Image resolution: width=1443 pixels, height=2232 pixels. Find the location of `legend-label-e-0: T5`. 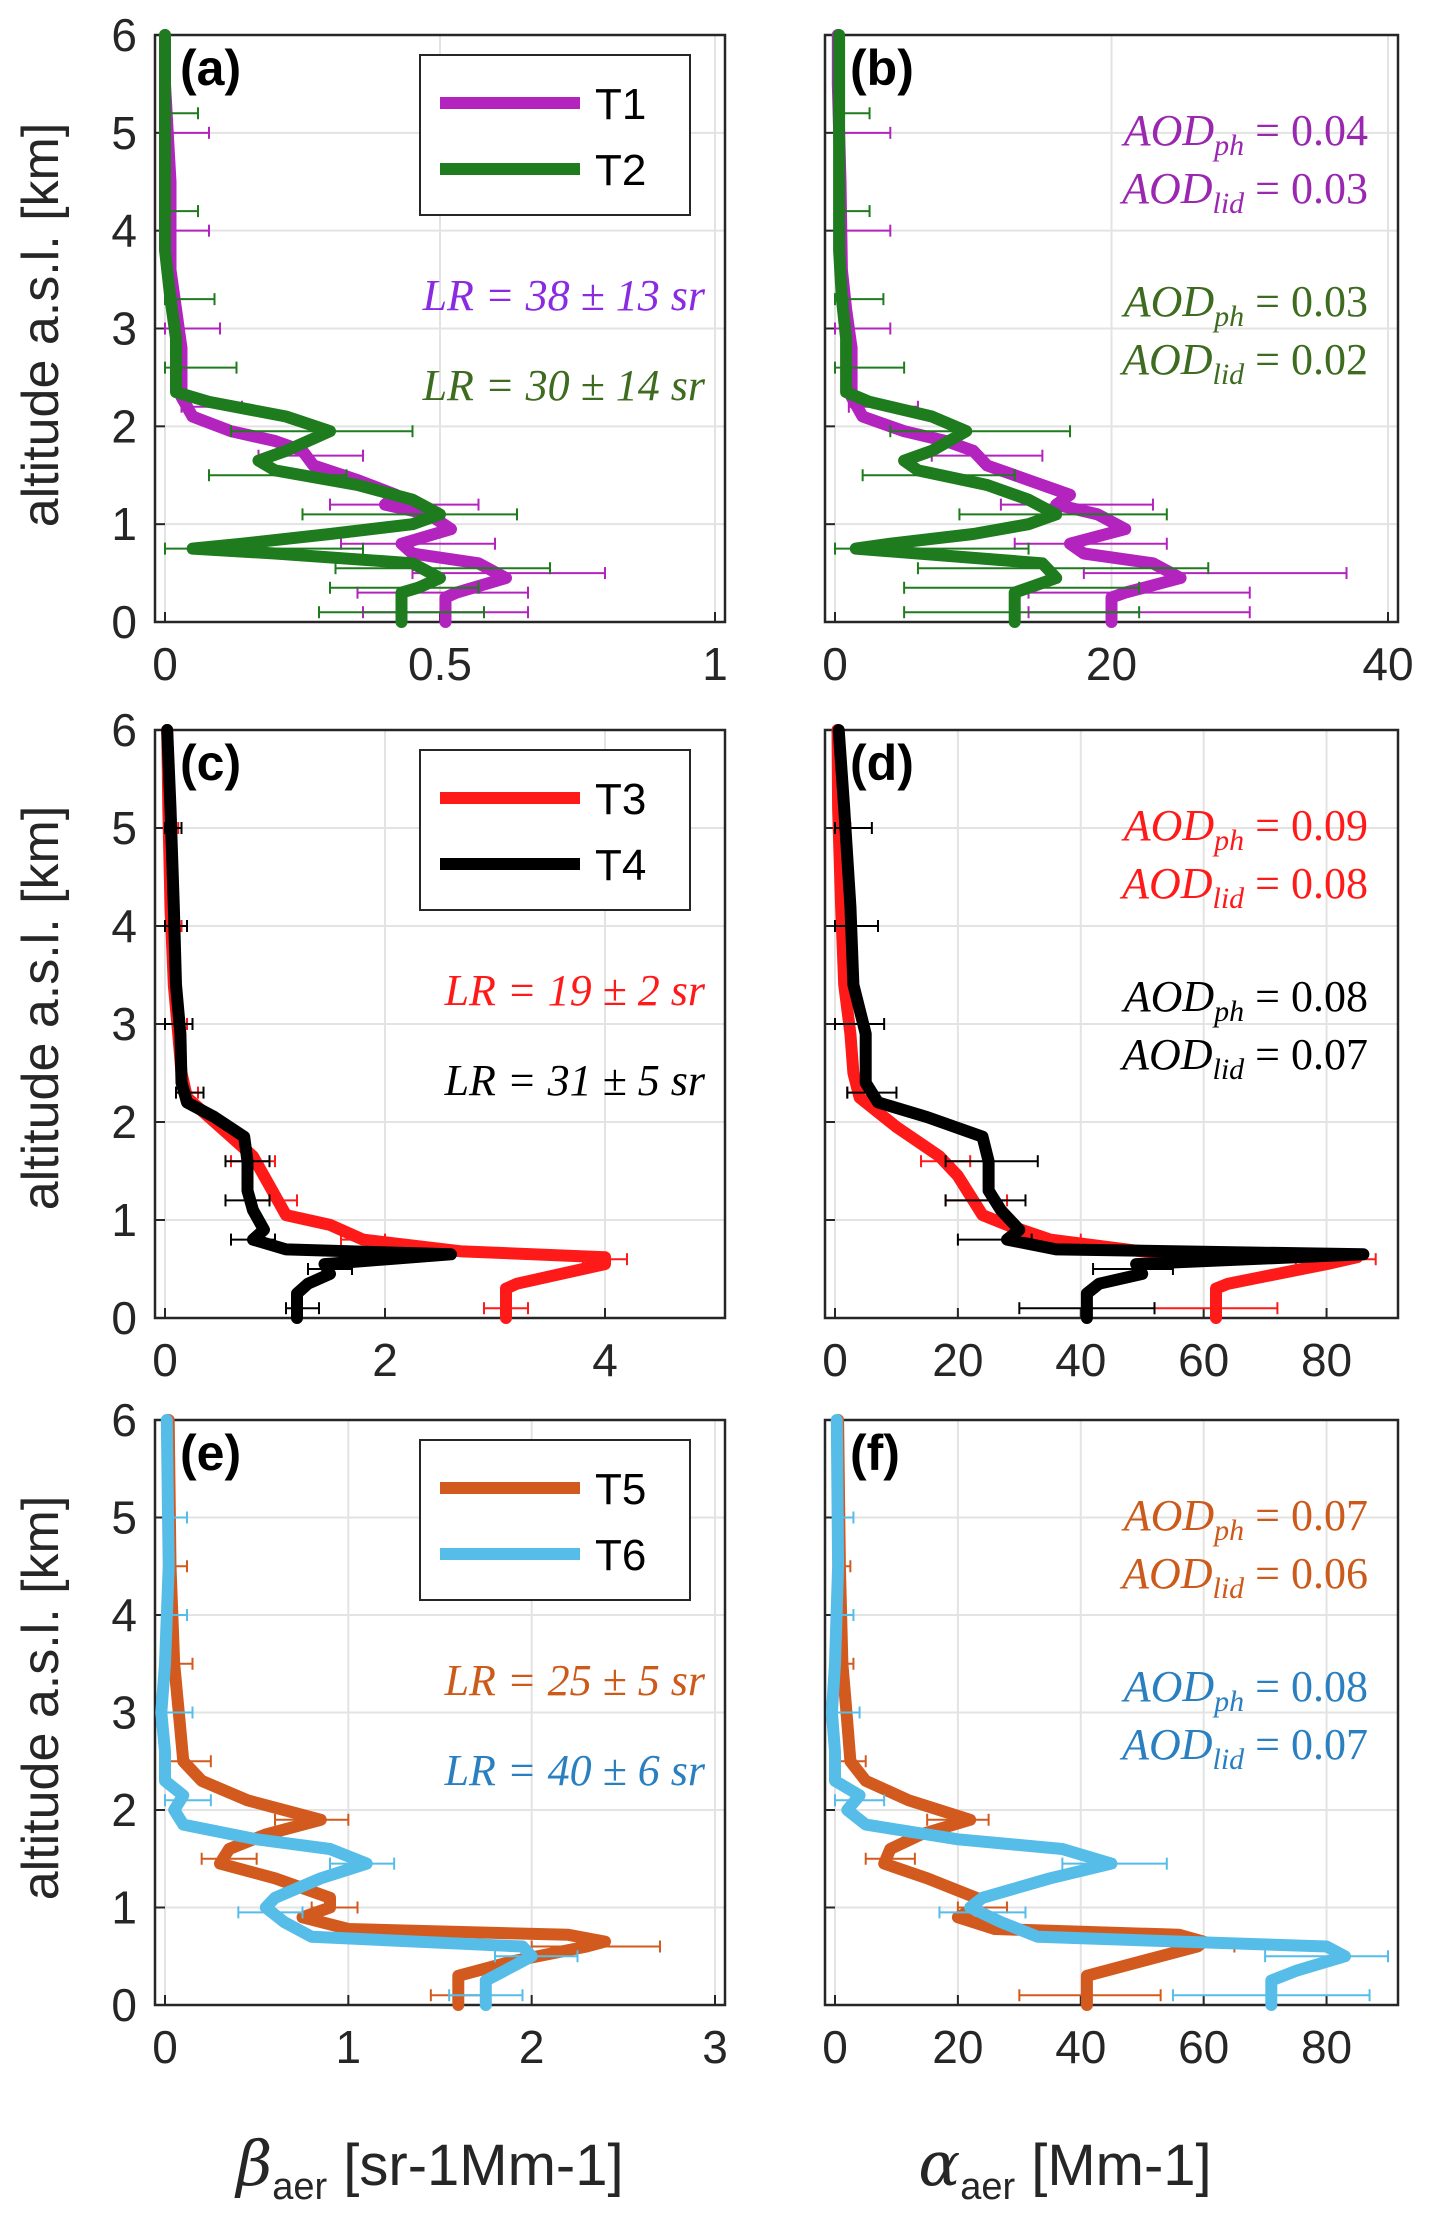

legend-label-e-0: T5 is located at coordinates (620, 1489).